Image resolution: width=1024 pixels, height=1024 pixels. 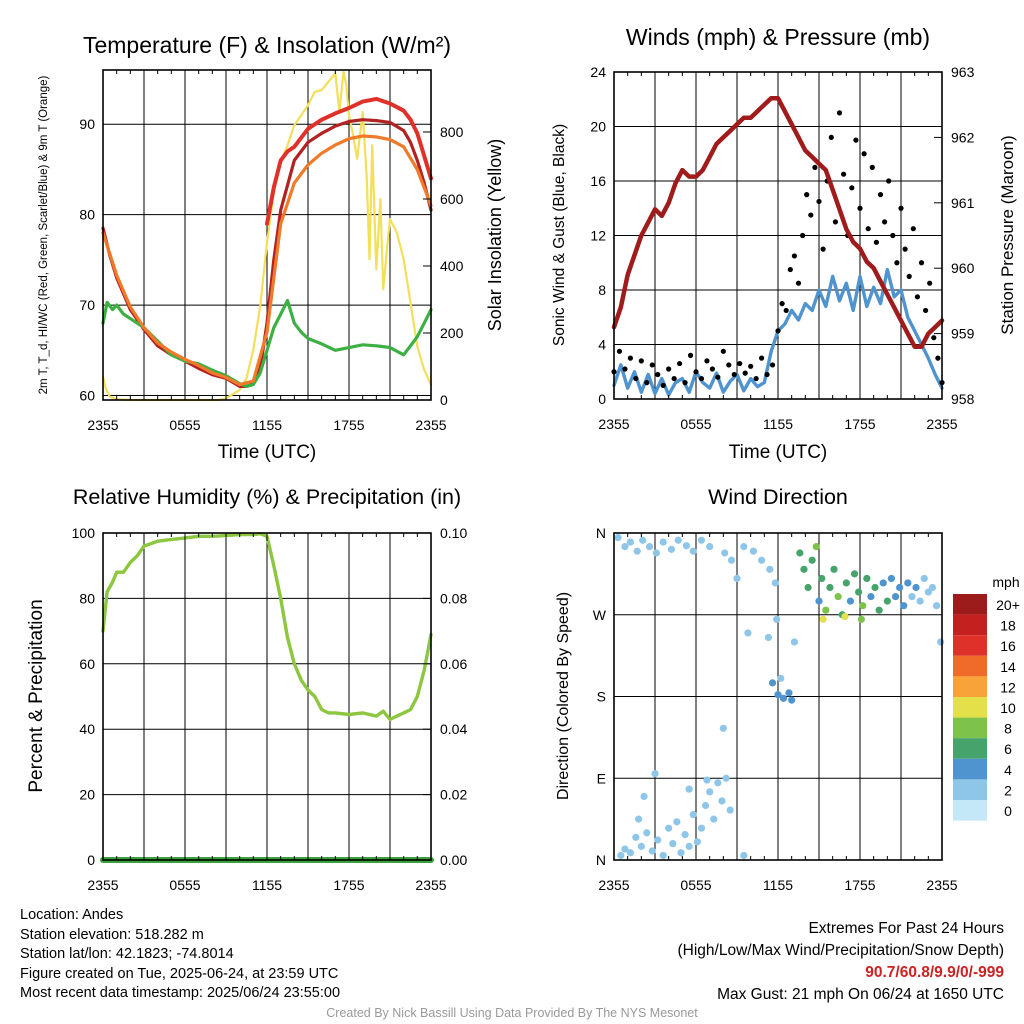 What do you see at coordinates (1008, 605) in the screenshot?
I see `legend-label: 20+` at bounding box center [1008, 605].